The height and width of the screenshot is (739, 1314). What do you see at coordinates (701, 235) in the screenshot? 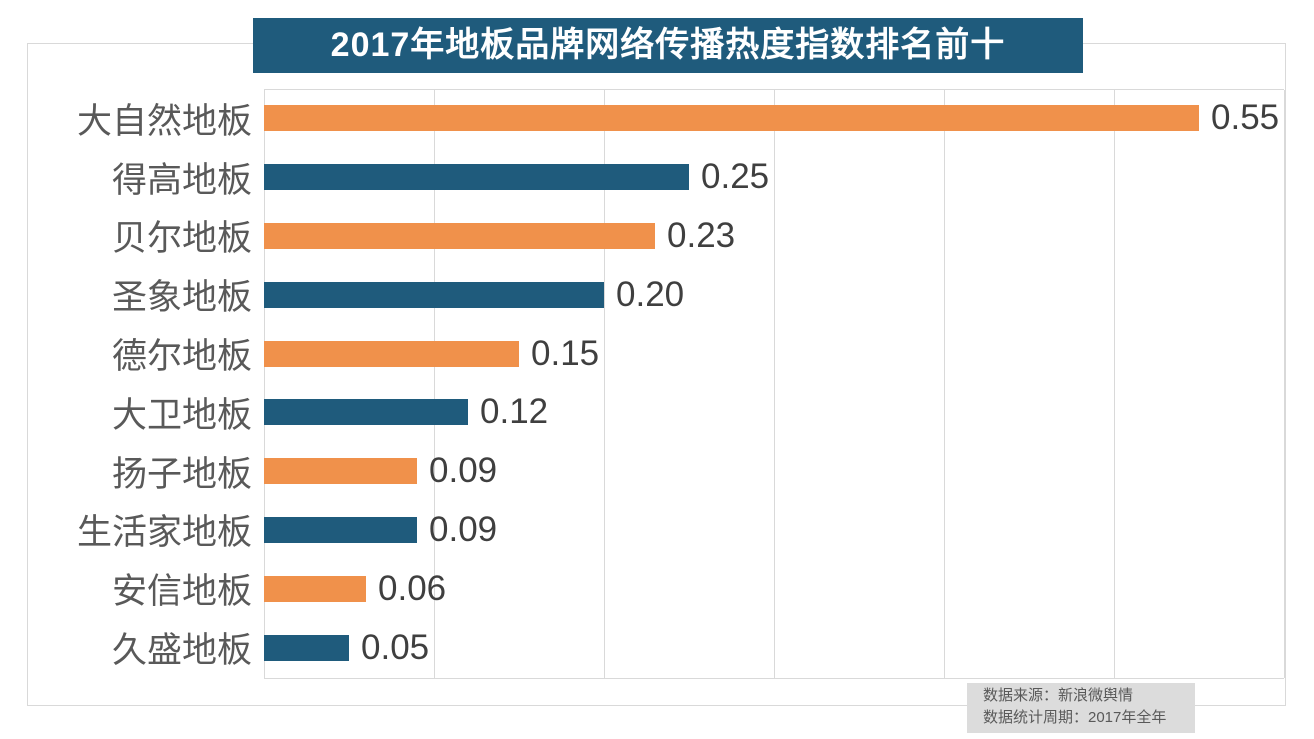
I see `value-label: 0.23` at bounding box center [701, 235].